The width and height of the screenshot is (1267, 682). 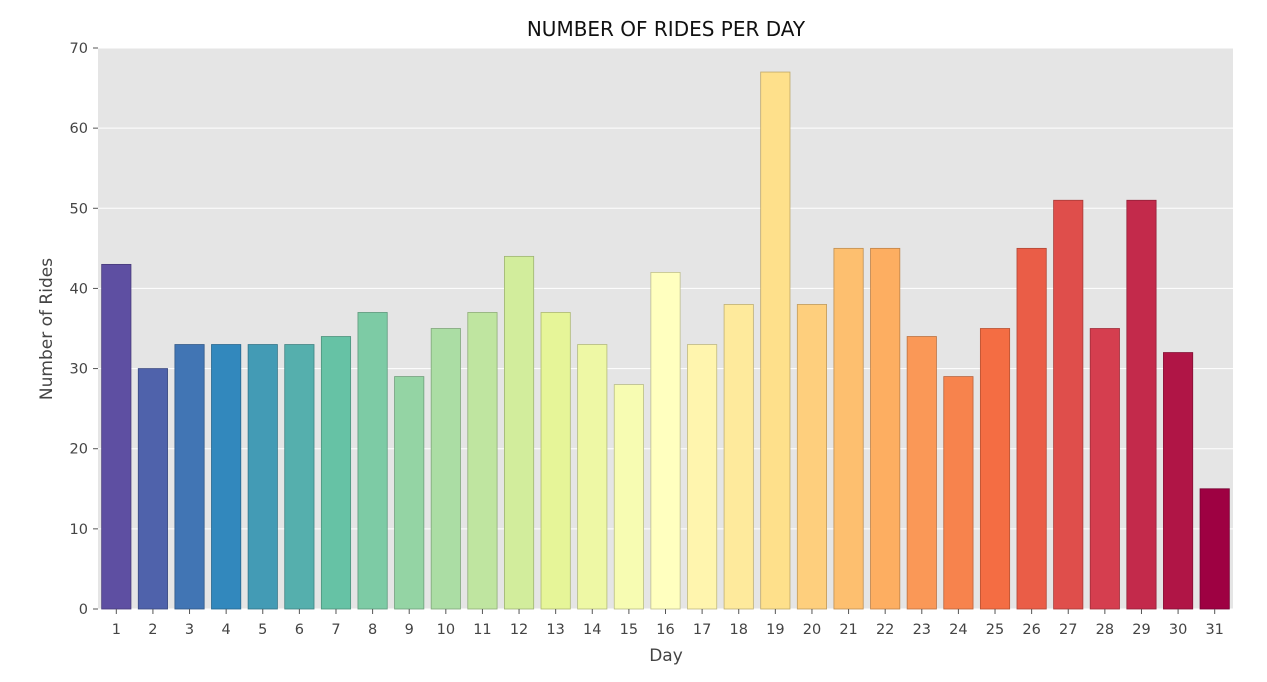 I want to click on x-tick-label: 23, so click(x=922, y=630).